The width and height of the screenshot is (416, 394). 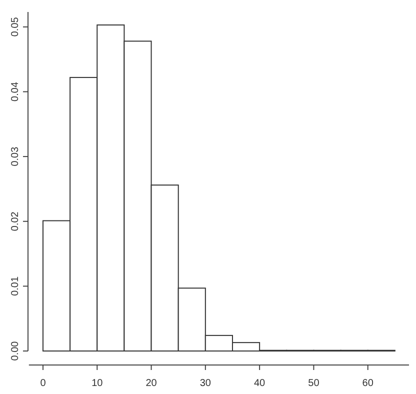 What do you see at coordinates (15, 92) in the screenshot?
I see `y-tick-label: 0.04` at bounding box center [15, 92].